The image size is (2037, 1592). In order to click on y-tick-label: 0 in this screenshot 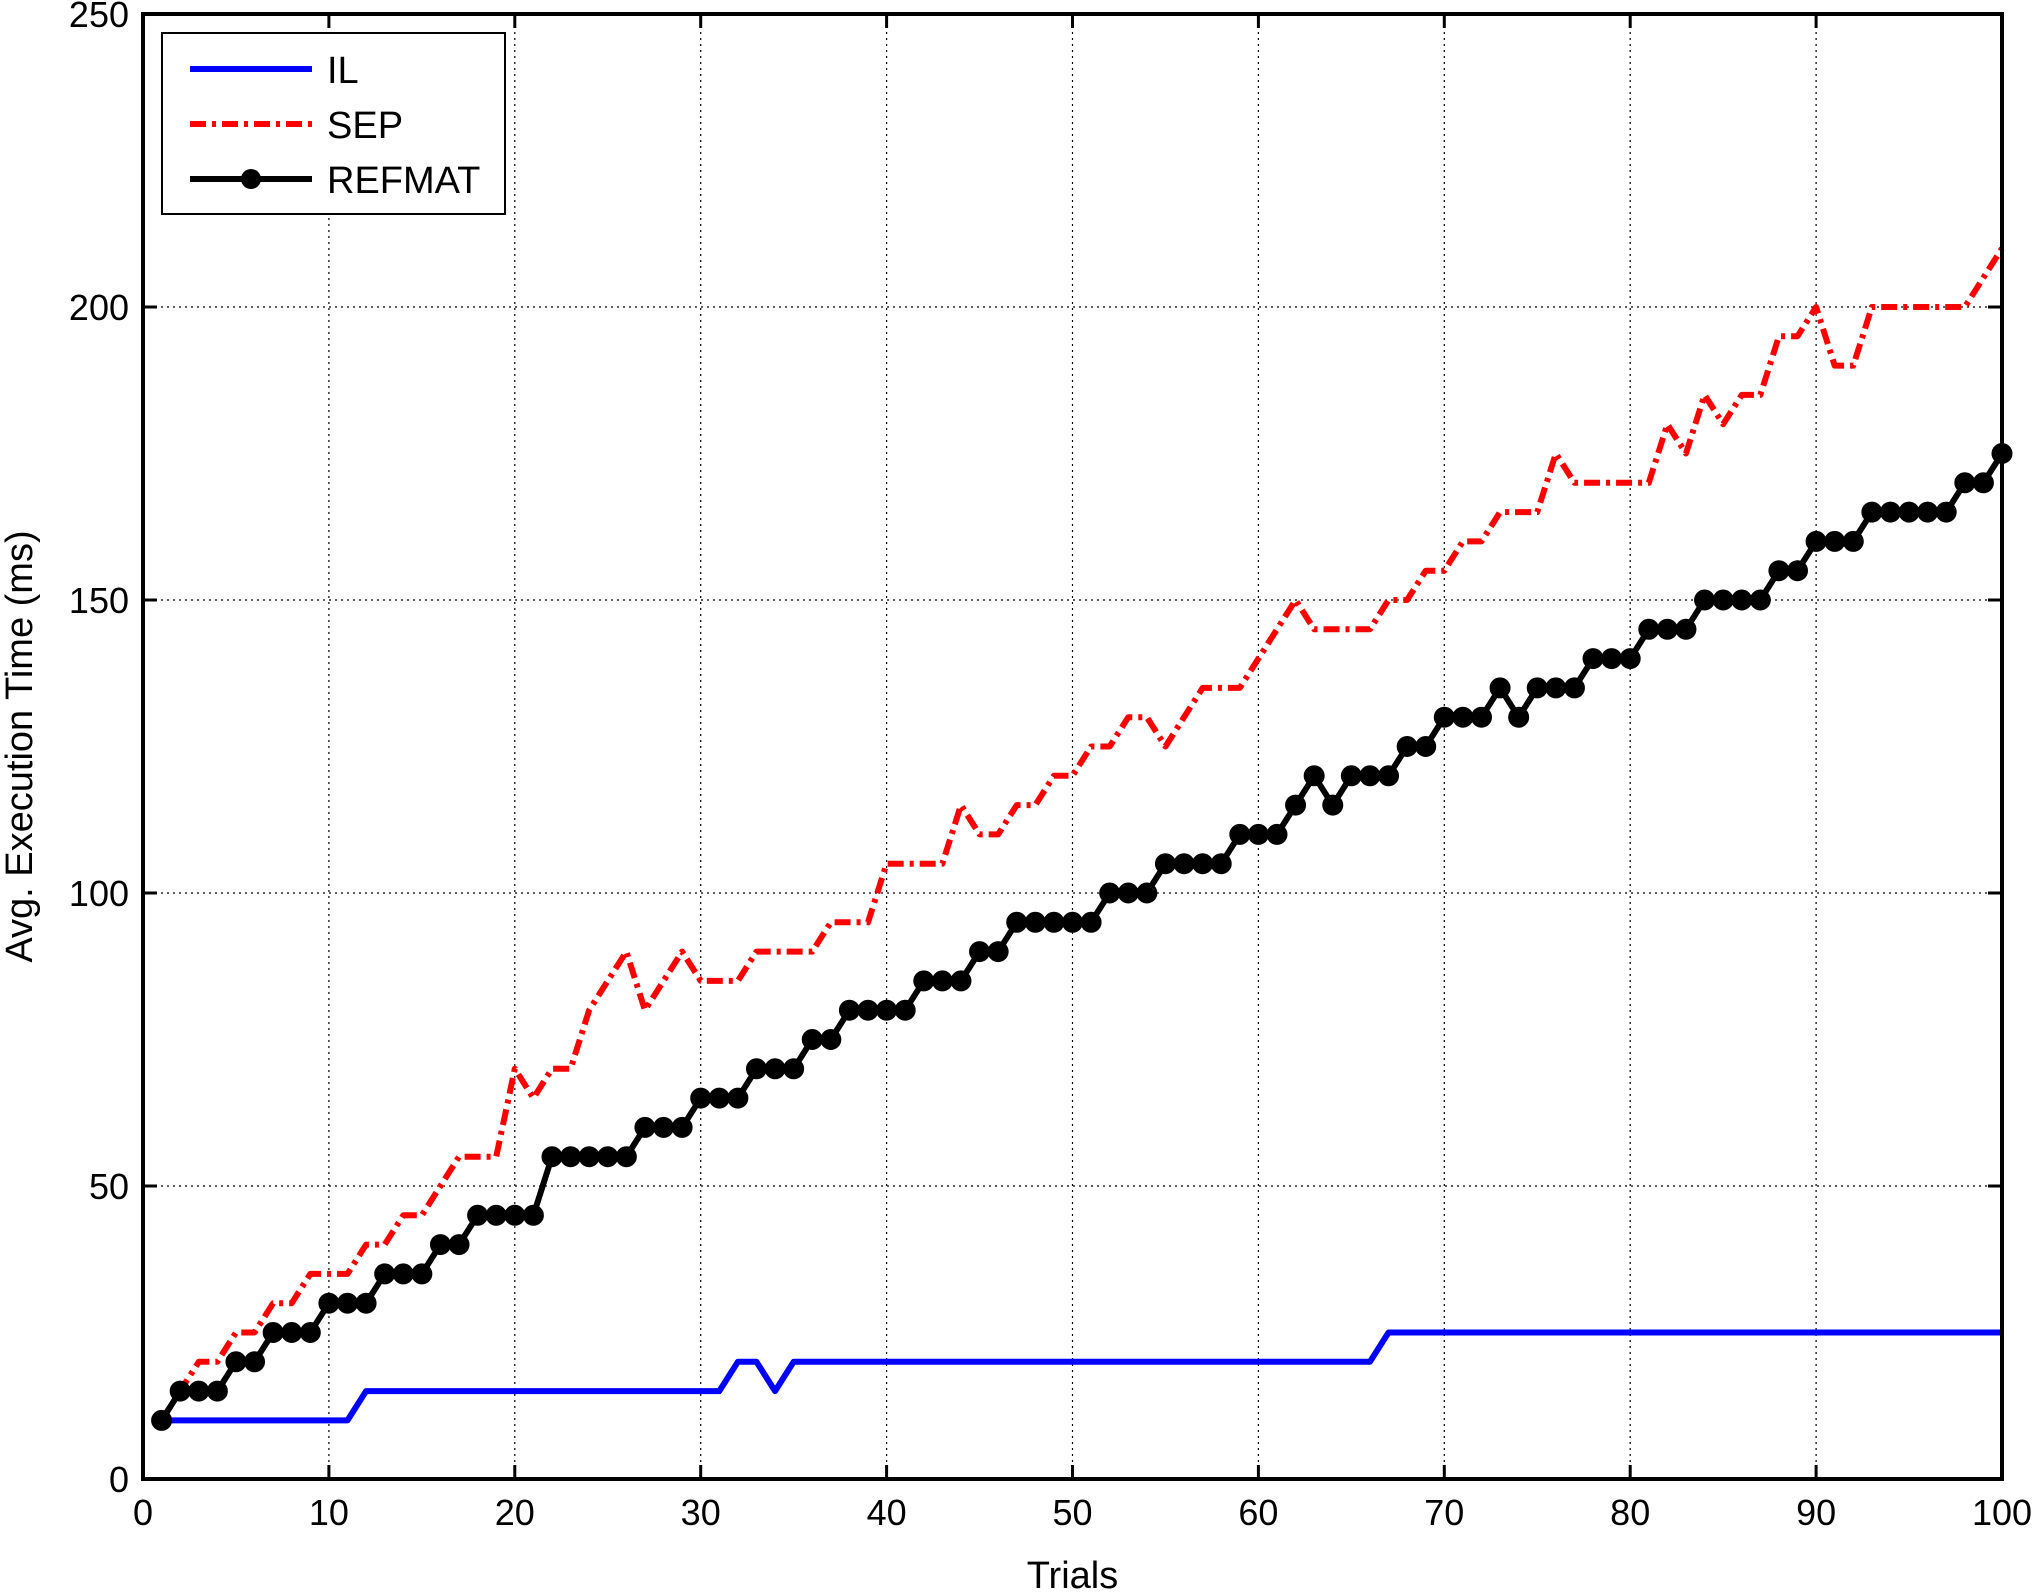, I will do `click(119, 1479)`.